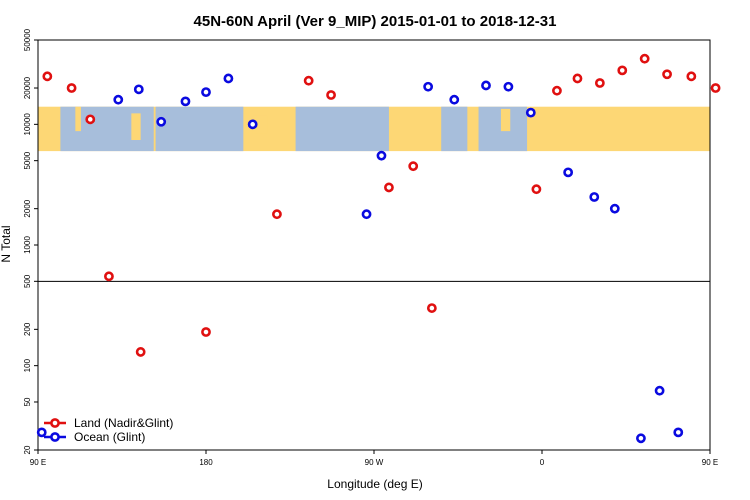 Image resolution: width=750 pixels, height=500 pixels. I want to click on x-axis: 90 E 180 90 W 0 90 E, so click(374, 458).